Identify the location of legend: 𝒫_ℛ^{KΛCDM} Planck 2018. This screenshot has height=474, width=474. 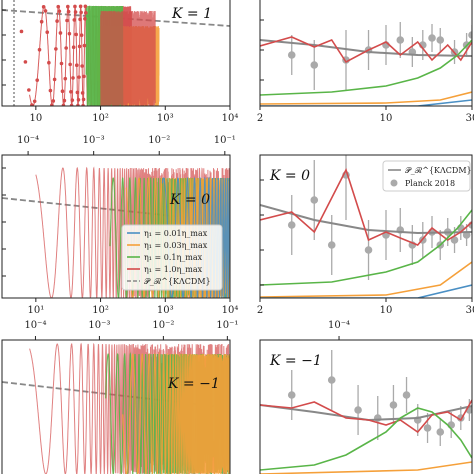
(427, 176).